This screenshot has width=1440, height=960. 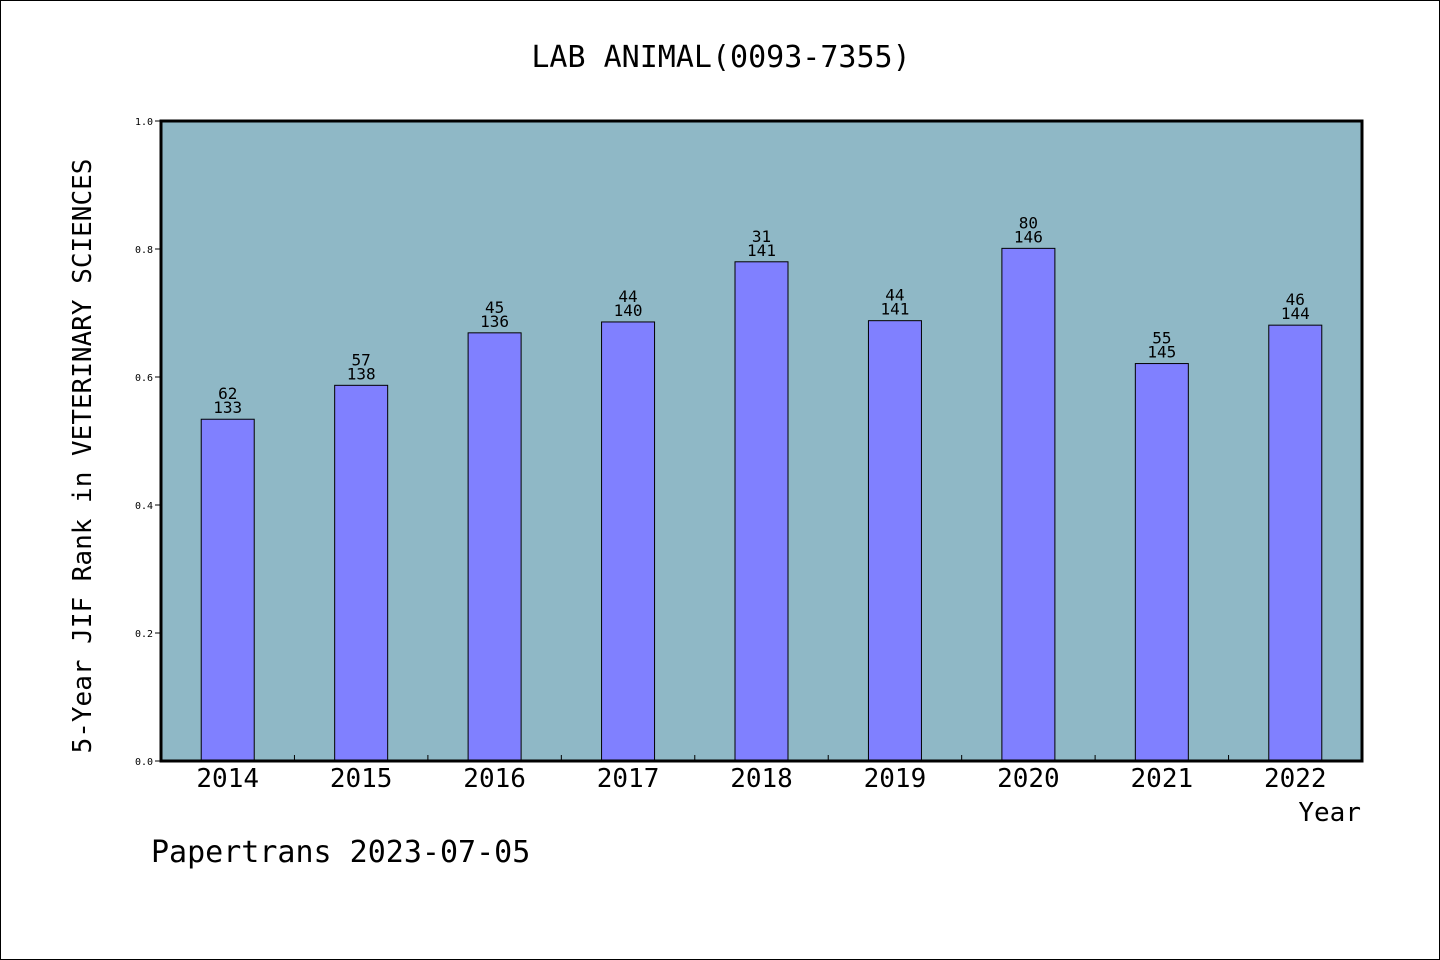 What do you see at coordinates (361, 373) in the screenshot?
I see `bar-total-label: 138` at bounding box center [361, 373].